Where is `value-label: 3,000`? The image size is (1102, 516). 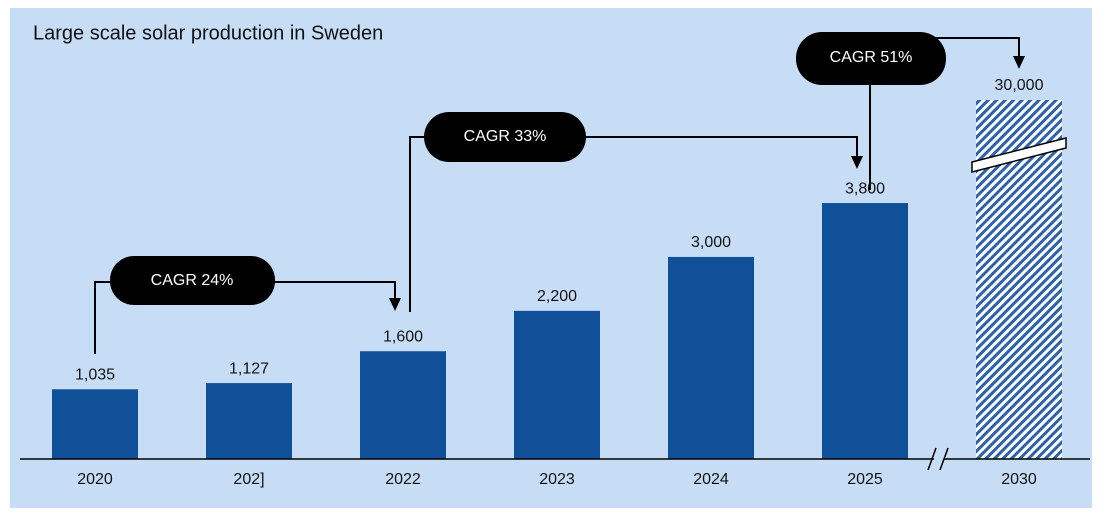
value-label: 3,000 is located at coordinates (711, 242).